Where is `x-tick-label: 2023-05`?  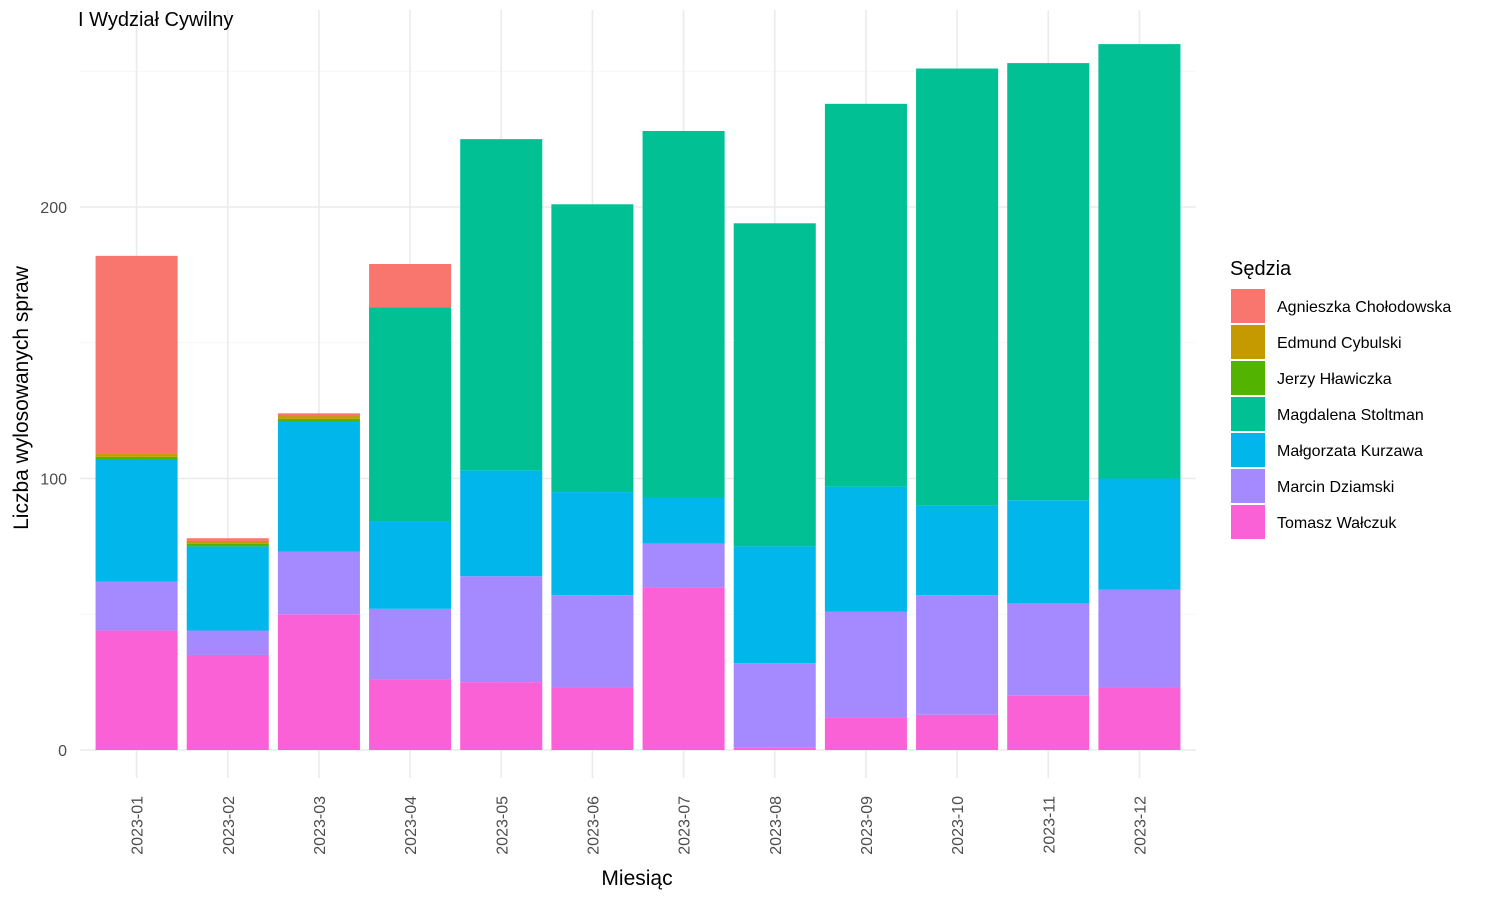 x-tick-label: 2023-05 is located at coordinates (502, 825).